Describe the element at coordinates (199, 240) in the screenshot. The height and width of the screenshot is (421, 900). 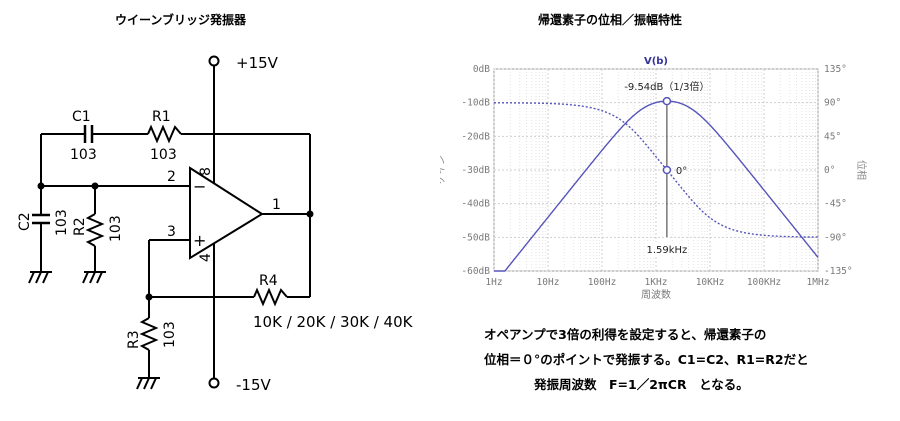
I see `opamp-plus-sign: +` at that location.